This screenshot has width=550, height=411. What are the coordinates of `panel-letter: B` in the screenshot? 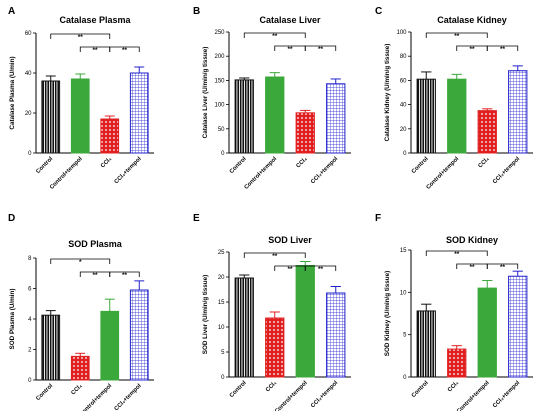 It's located at (196, 11).